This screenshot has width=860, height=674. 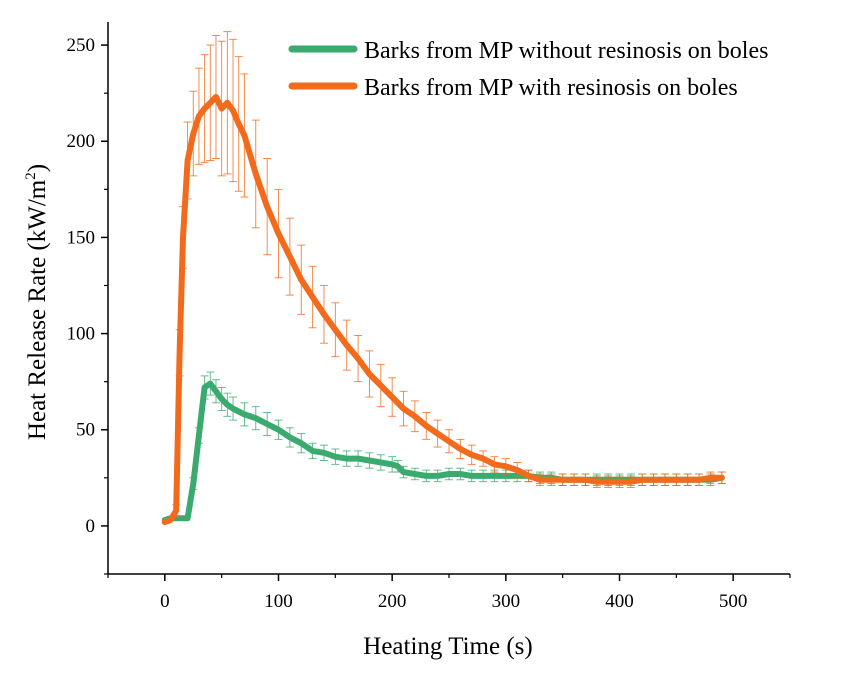 What do you see at coordinates (447, 646) in the screenshot?
I see `x-axis-title: Heating Time (s)` at bounding box center [447, 646].